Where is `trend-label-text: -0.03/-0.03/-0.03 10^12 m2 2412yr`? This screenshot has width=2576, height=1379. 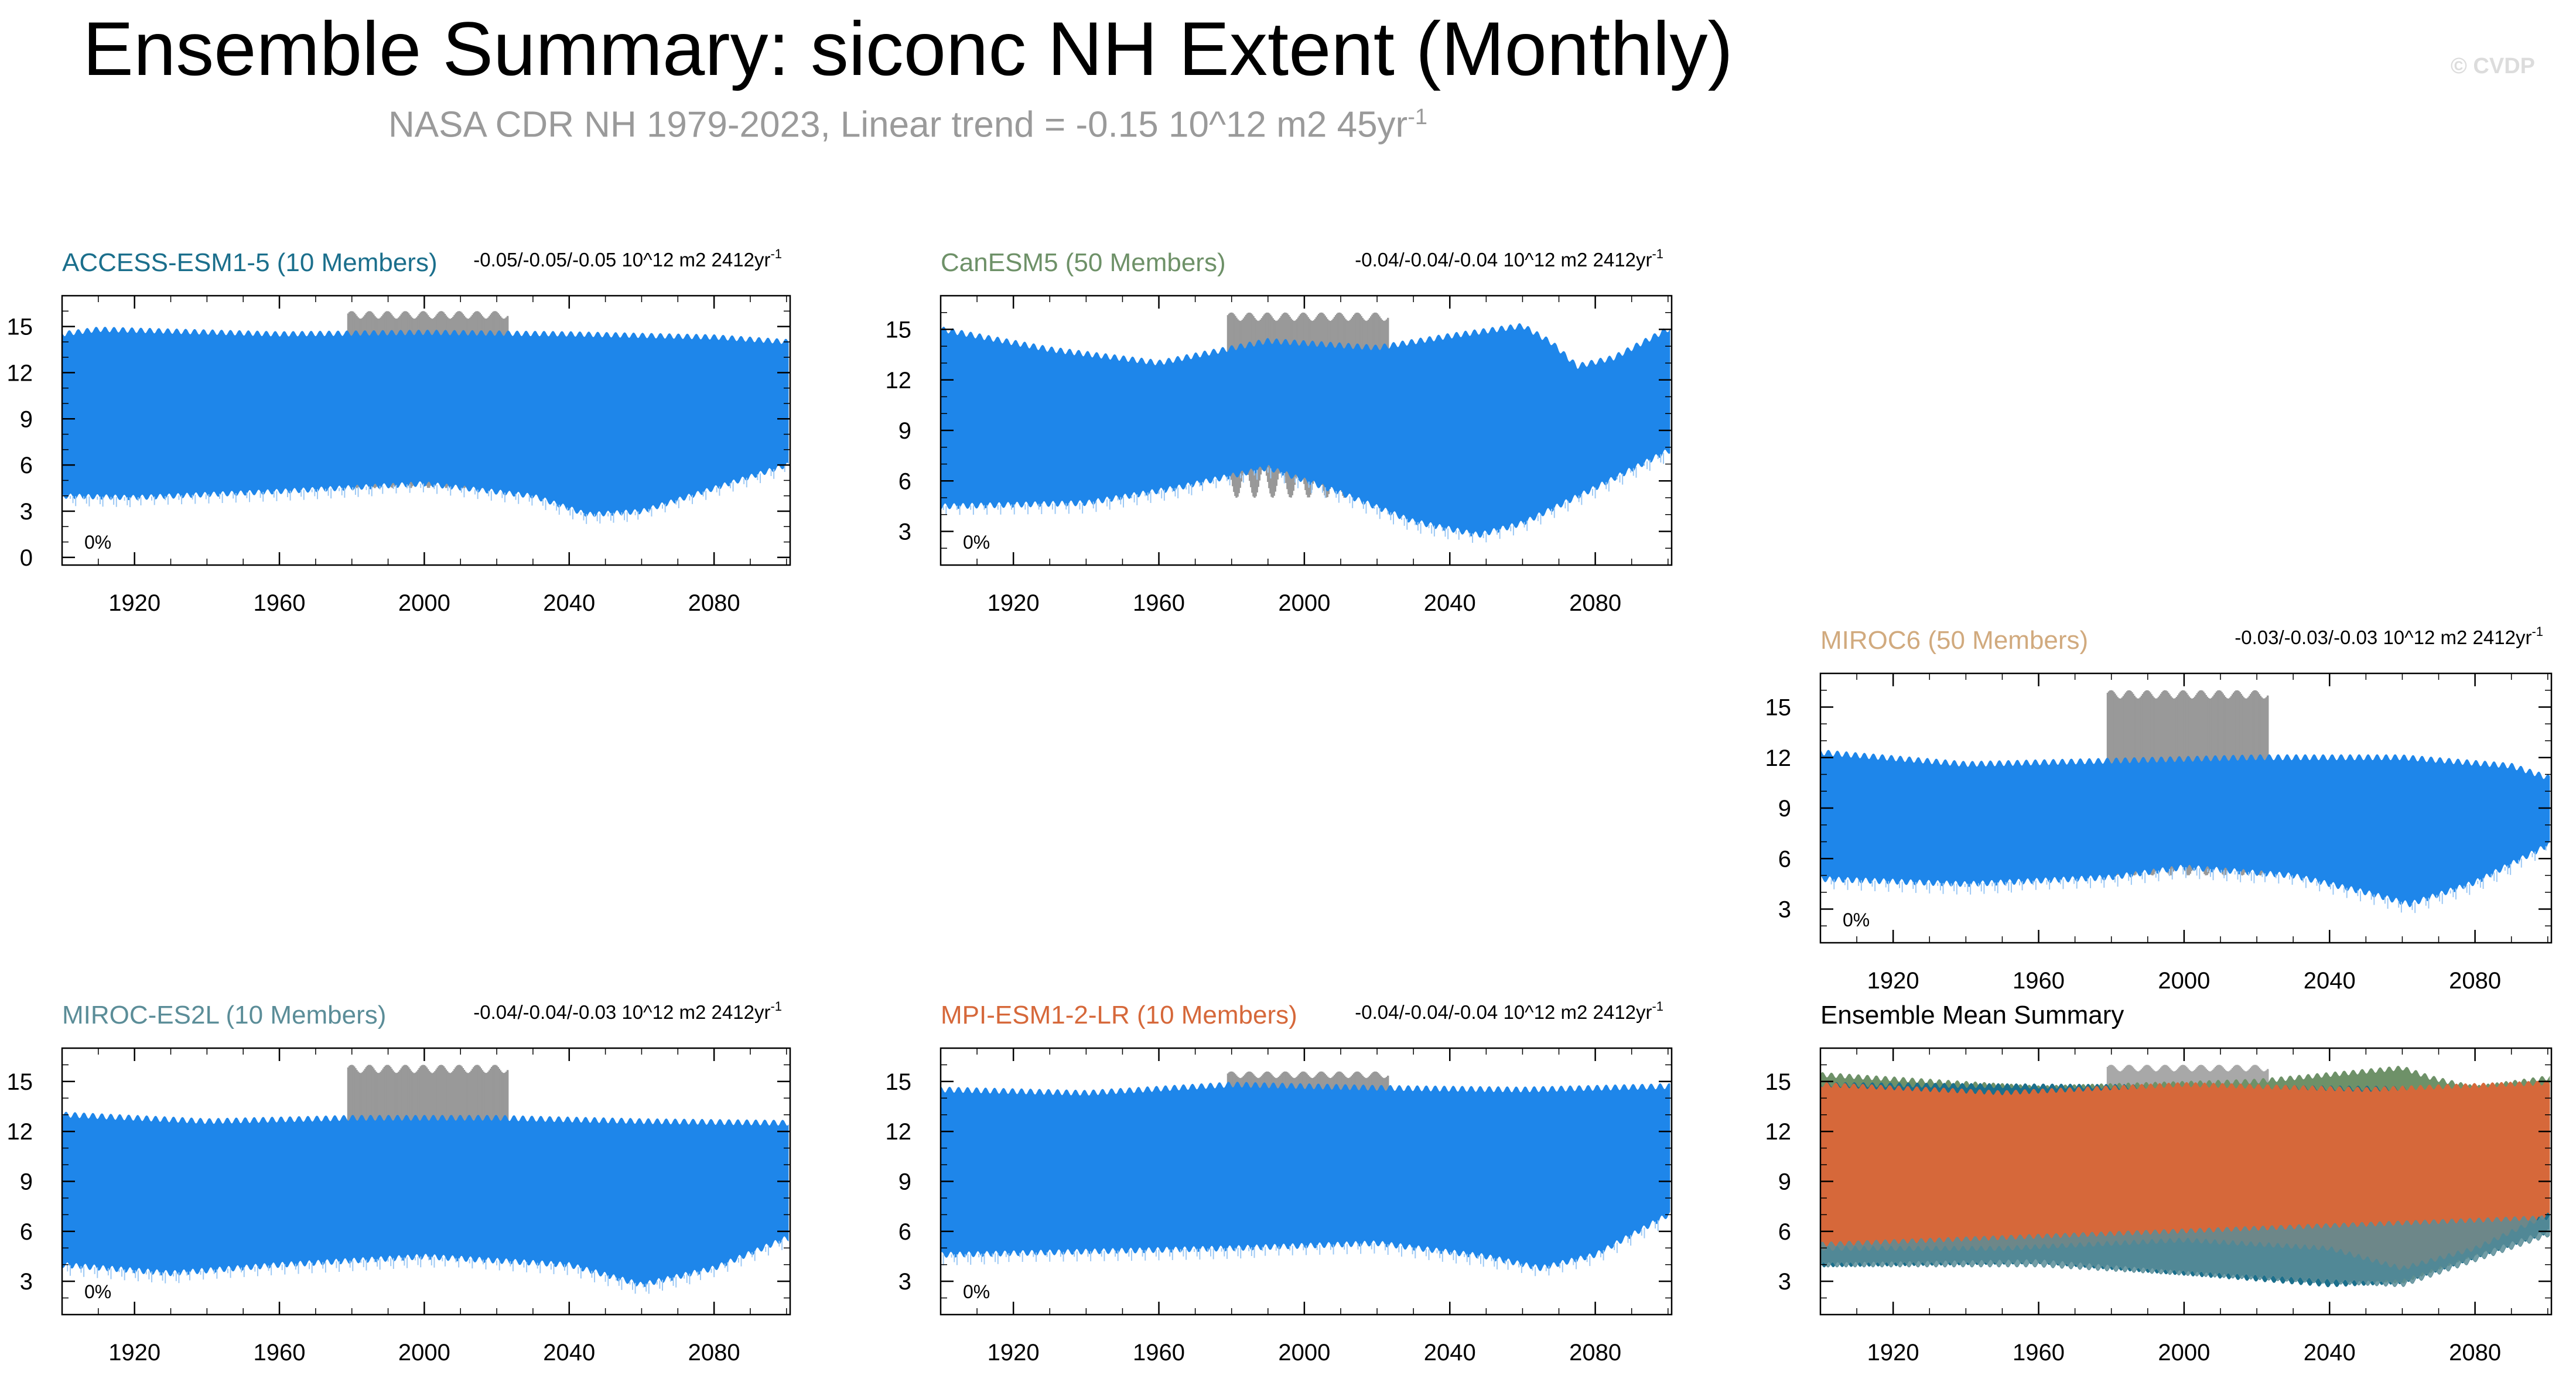
trend-label-text: -0.03/-0.03/-0.03 10^12 m2 2412yr is located at coordinates (2383, 637).